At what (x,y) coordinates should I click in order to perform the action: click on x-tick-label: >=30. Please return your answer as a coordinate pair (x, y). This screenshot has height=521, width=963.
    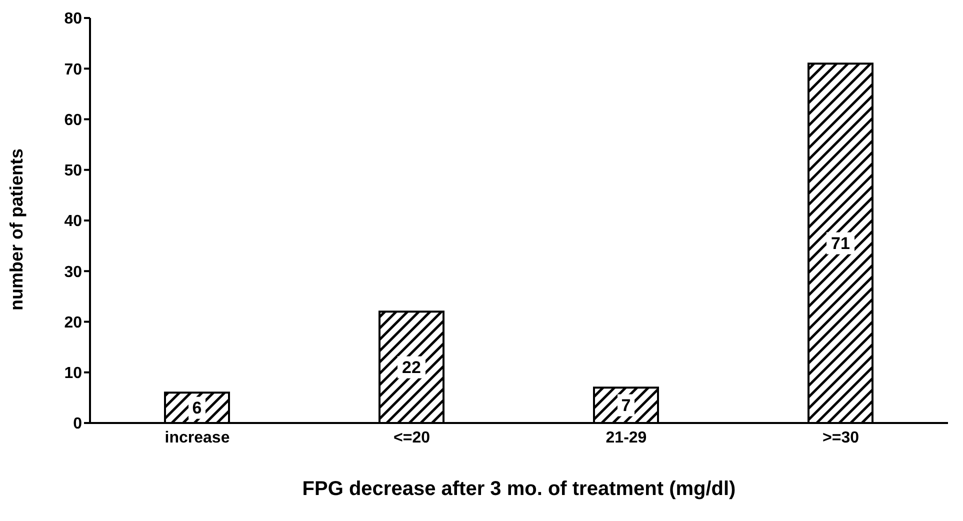
    Looking at the image, I should click on (841, 437).